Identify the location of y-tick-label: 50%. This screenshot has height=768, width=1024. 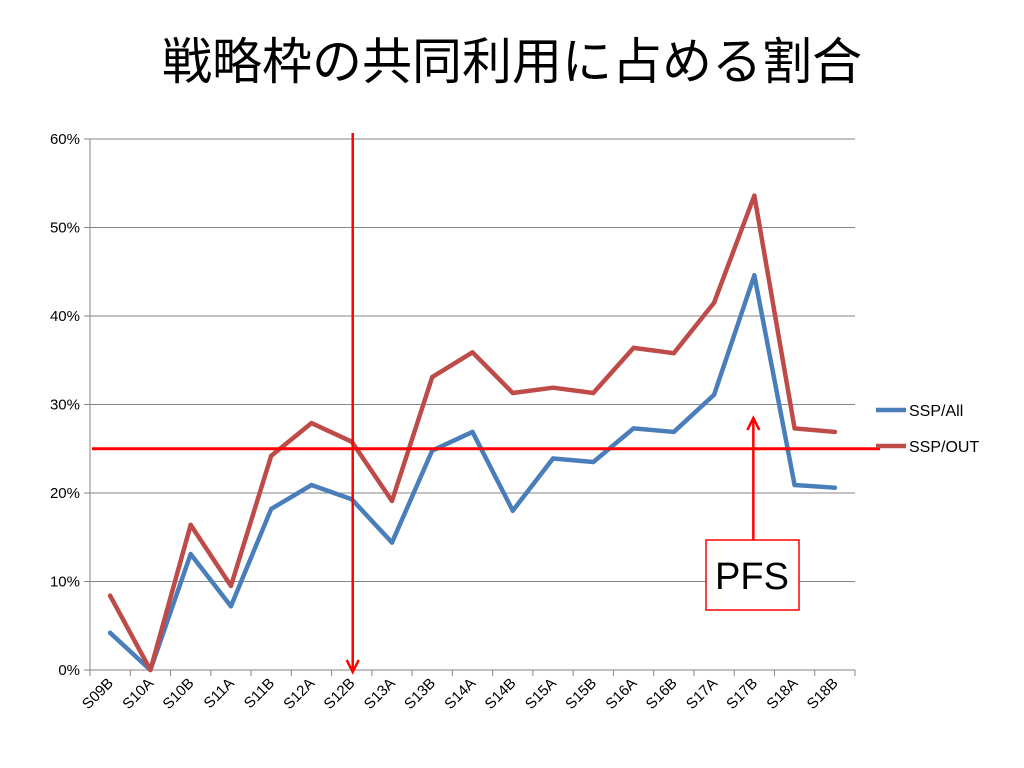
(65, 228).